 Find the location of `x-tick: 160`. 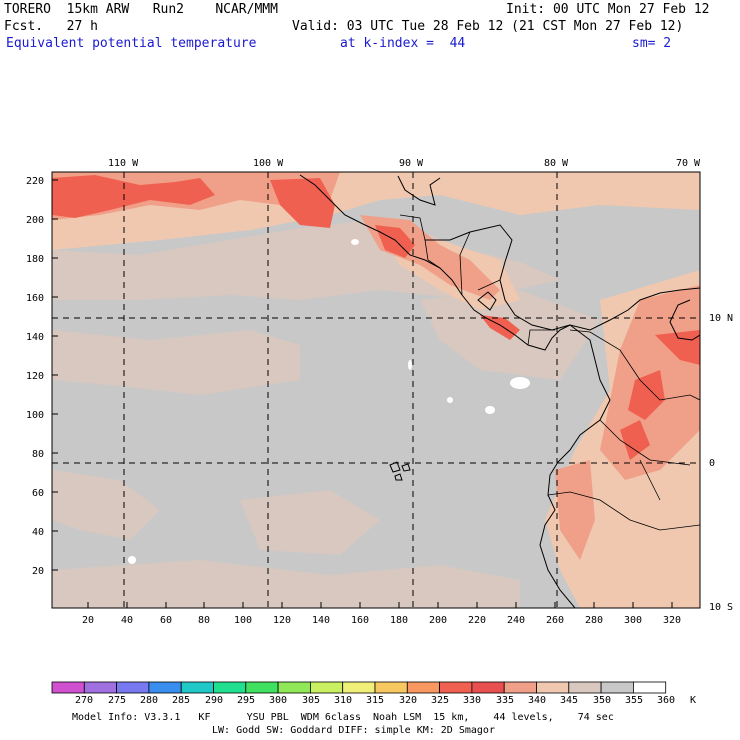

x-tick: 160 is located at coordinates (360, 620).